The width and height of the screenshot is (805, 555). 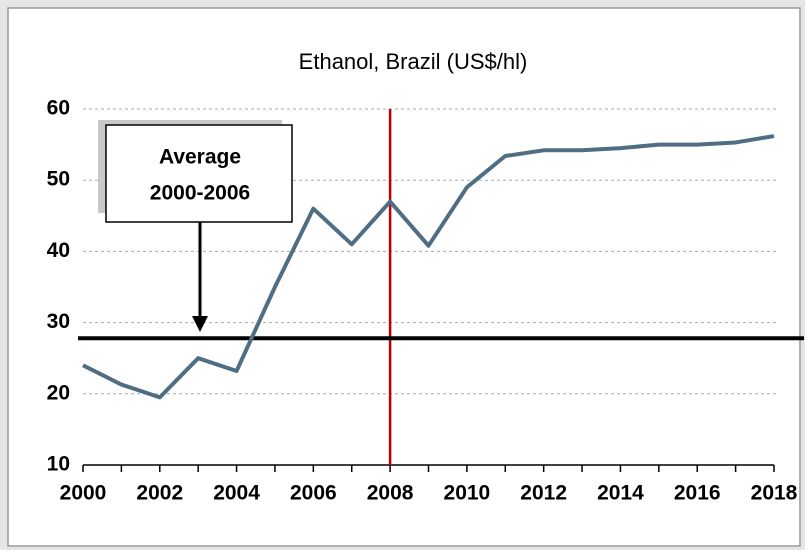 I want to click on y-tick-label: 60, so click(x=58, y=108).